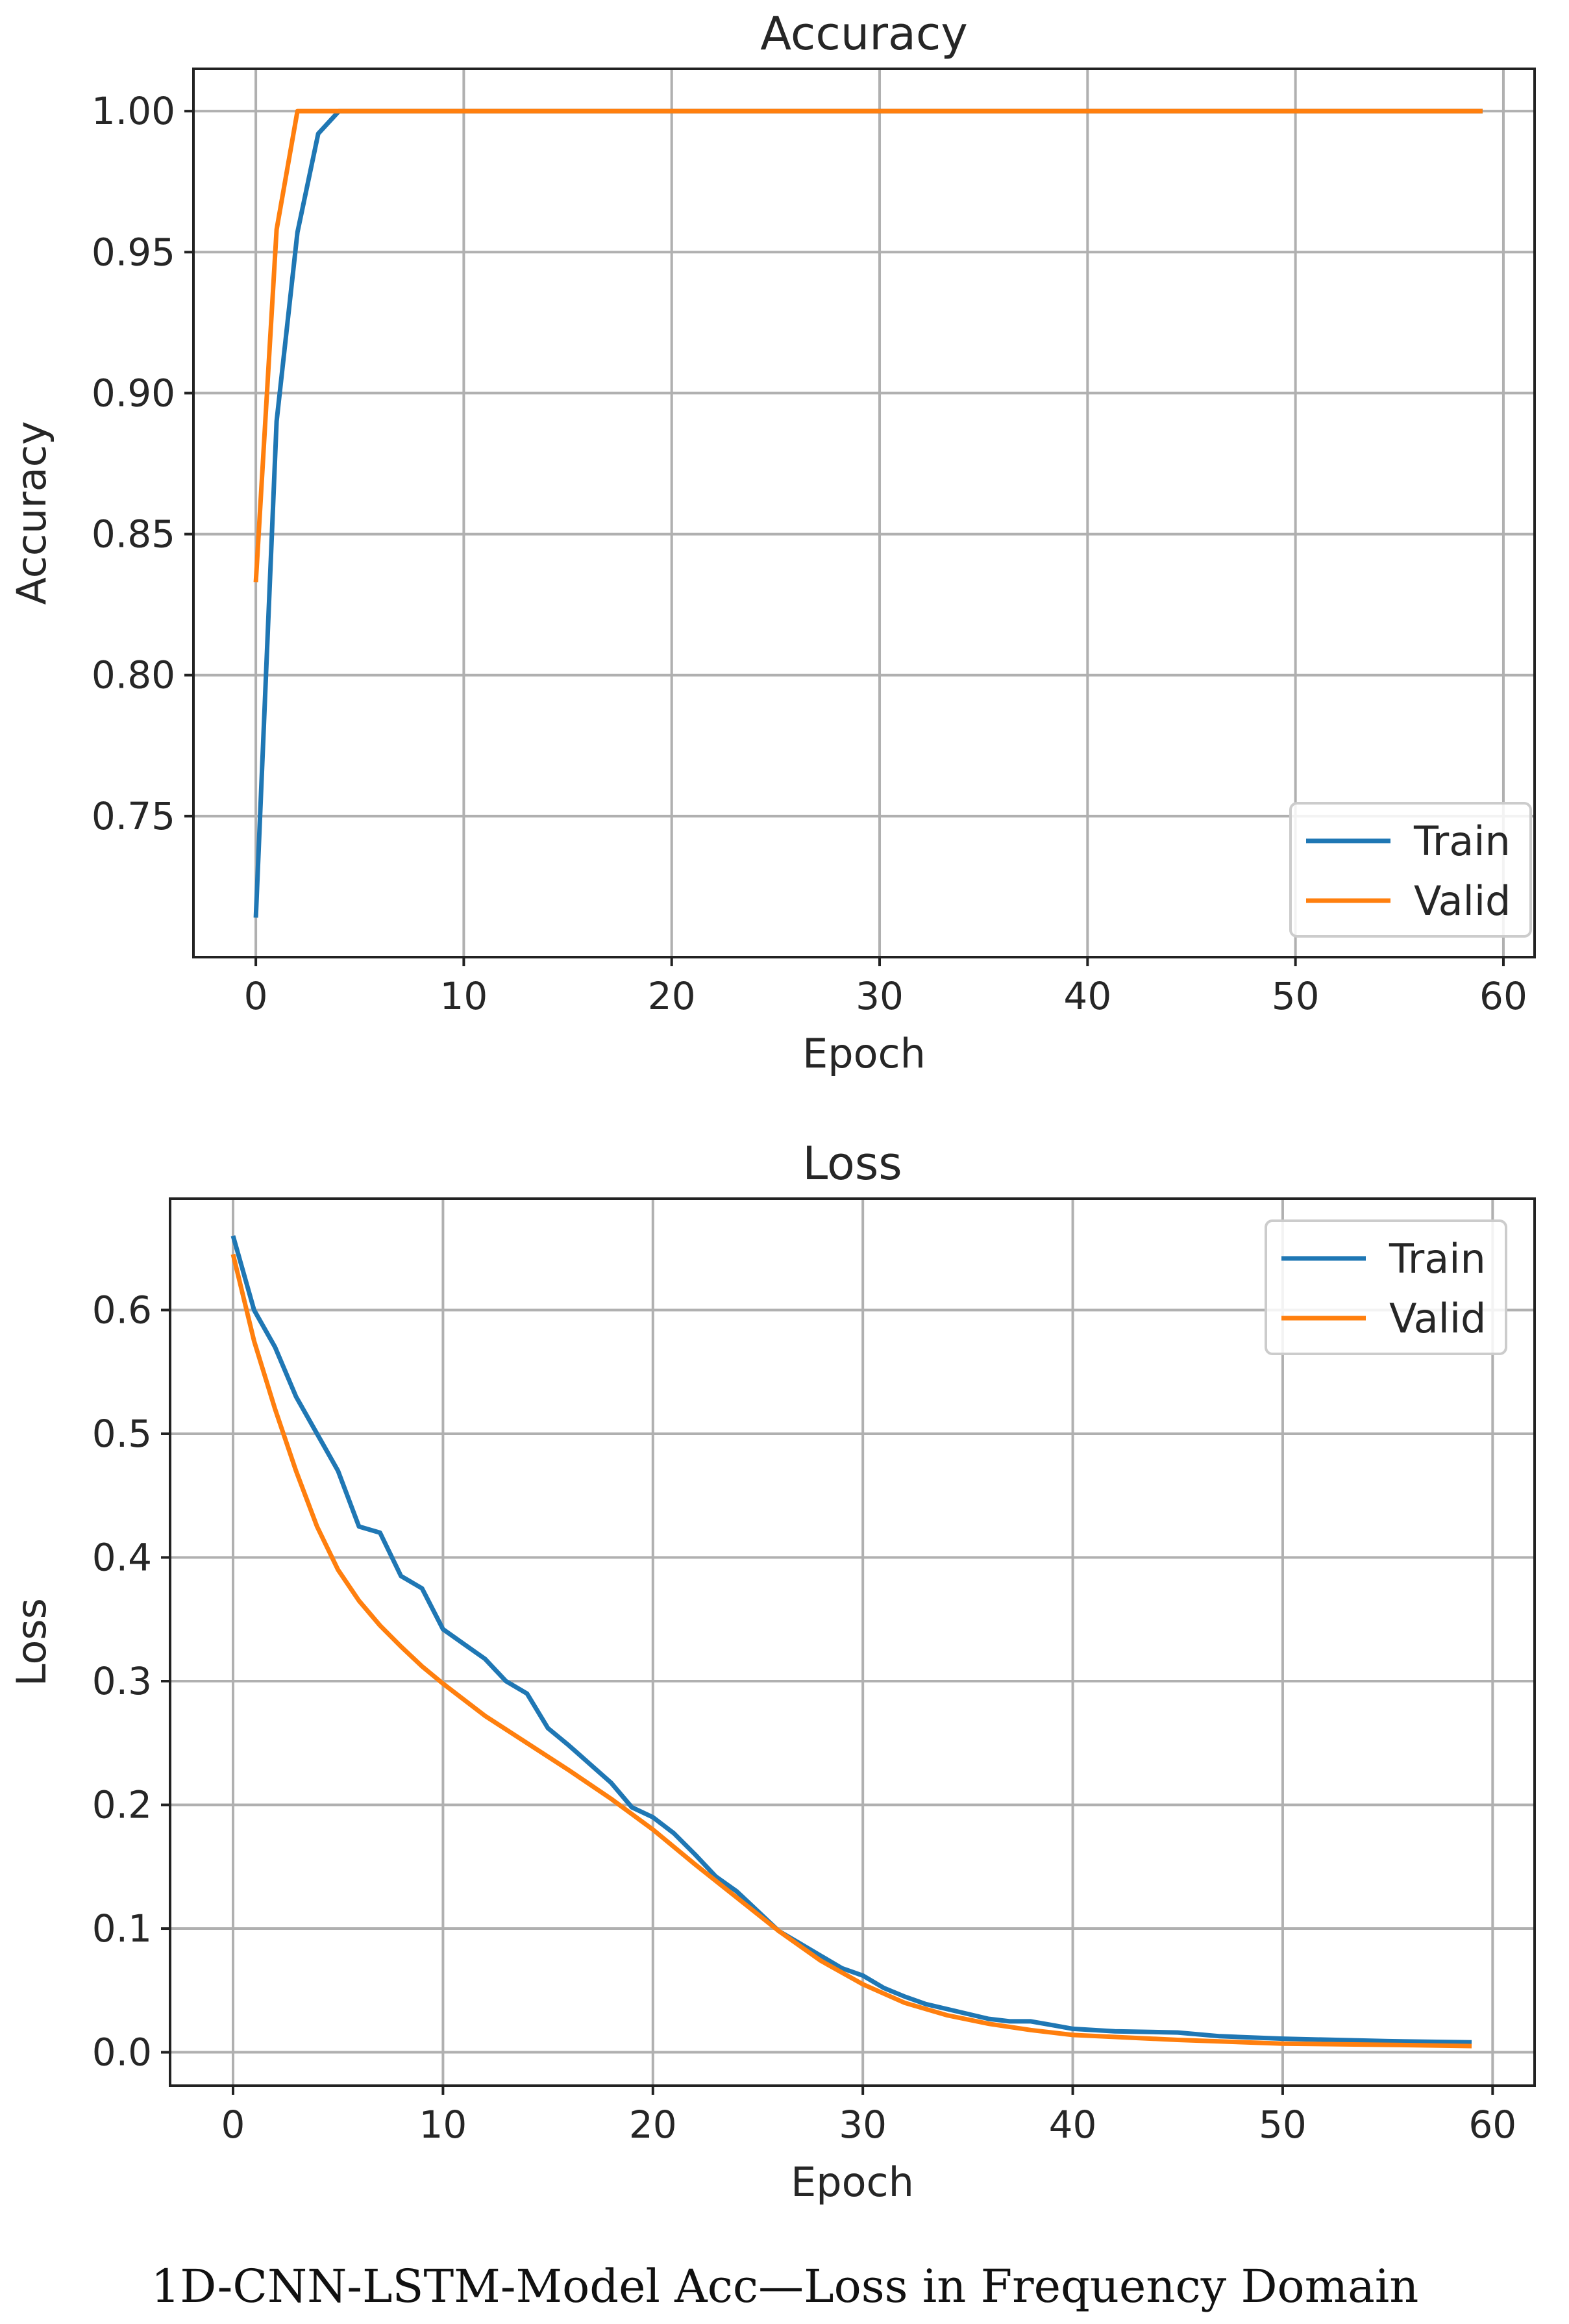  I want to click on y-tick-label: 0.90, so click(133, 393).